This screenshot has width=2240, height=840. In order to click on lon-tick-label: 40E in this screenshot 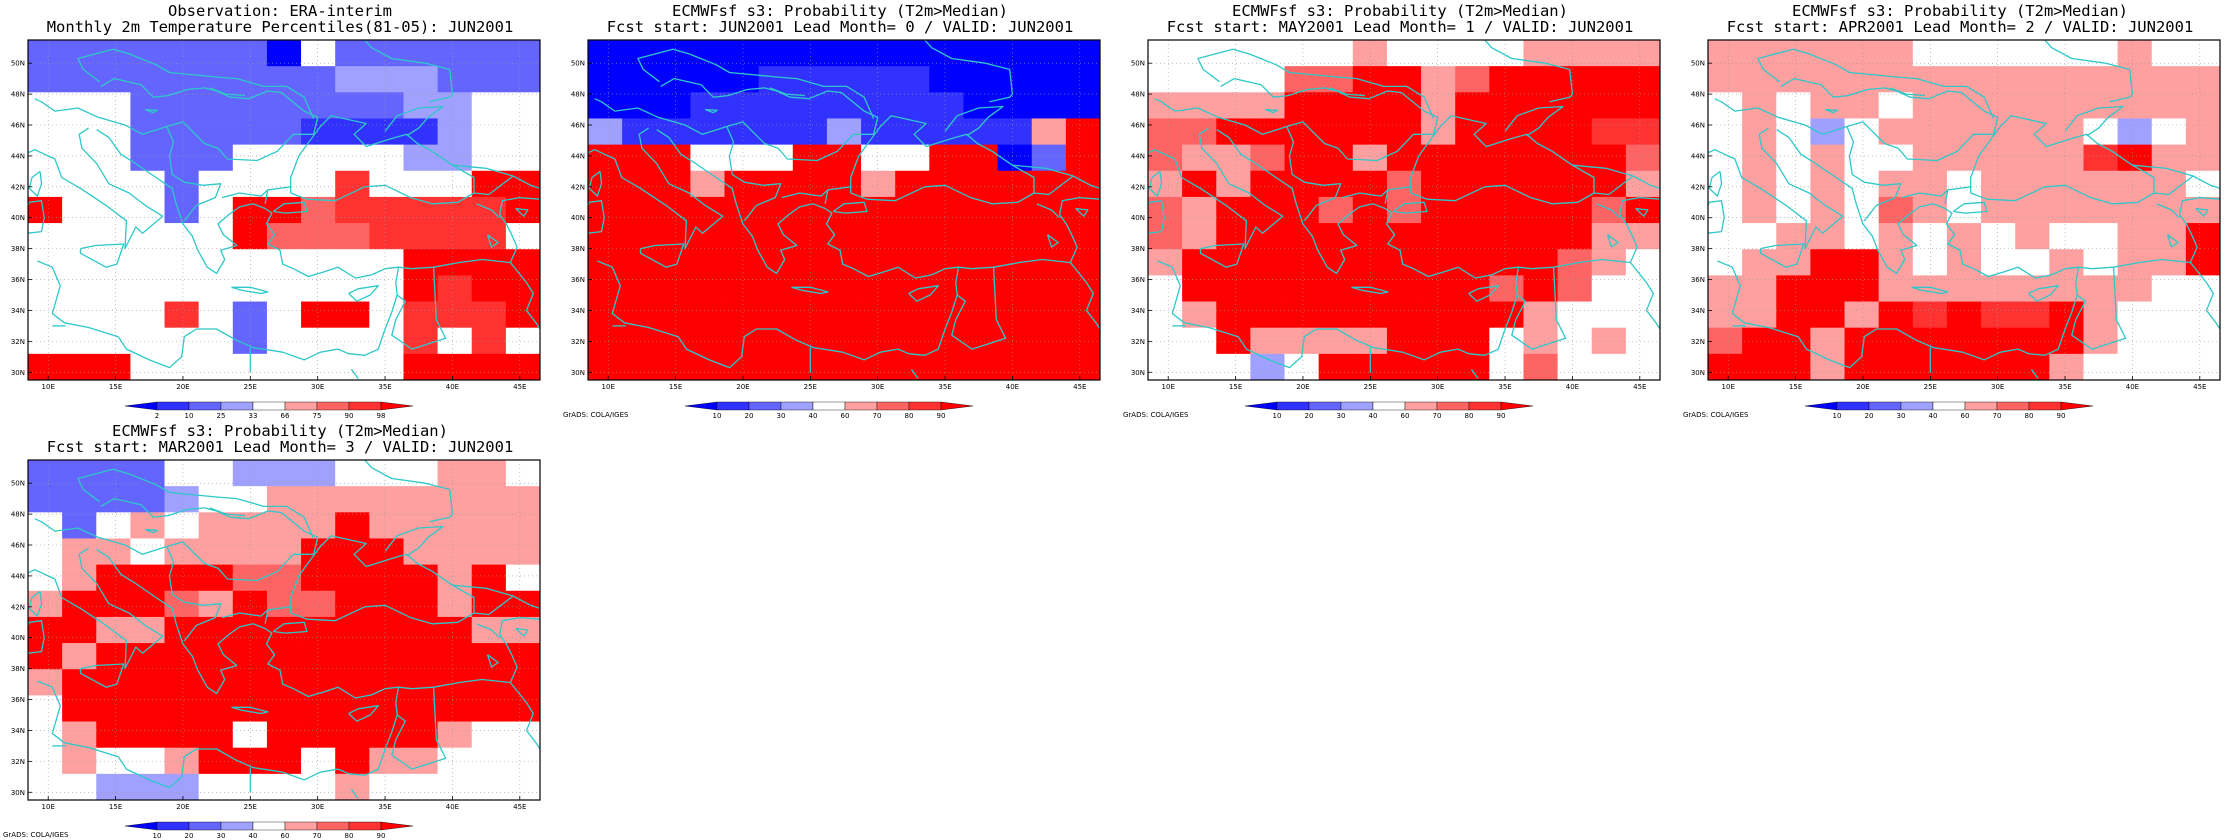, I will do `click(1572, 387)`.